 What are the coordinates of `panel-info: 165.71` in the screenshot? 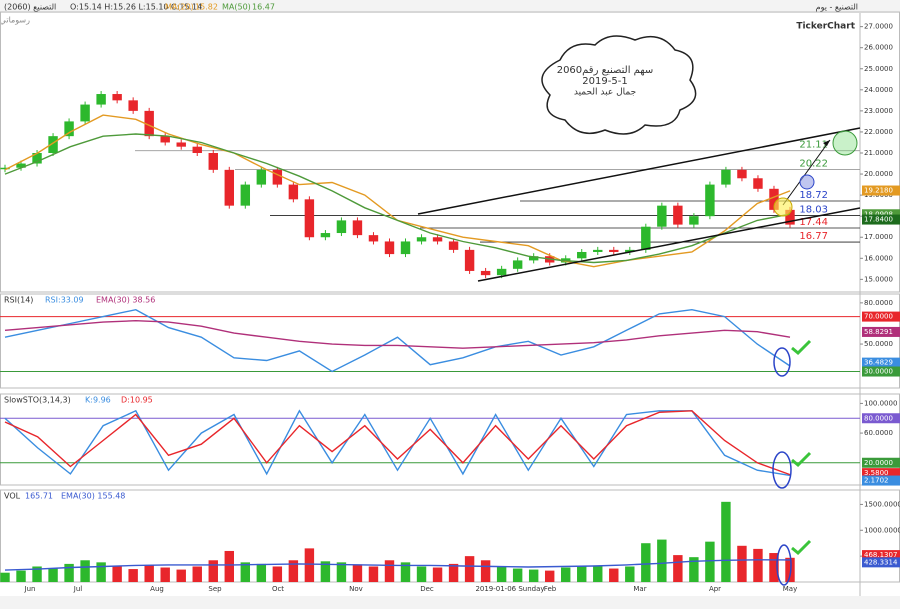 It's located at (39, 496).